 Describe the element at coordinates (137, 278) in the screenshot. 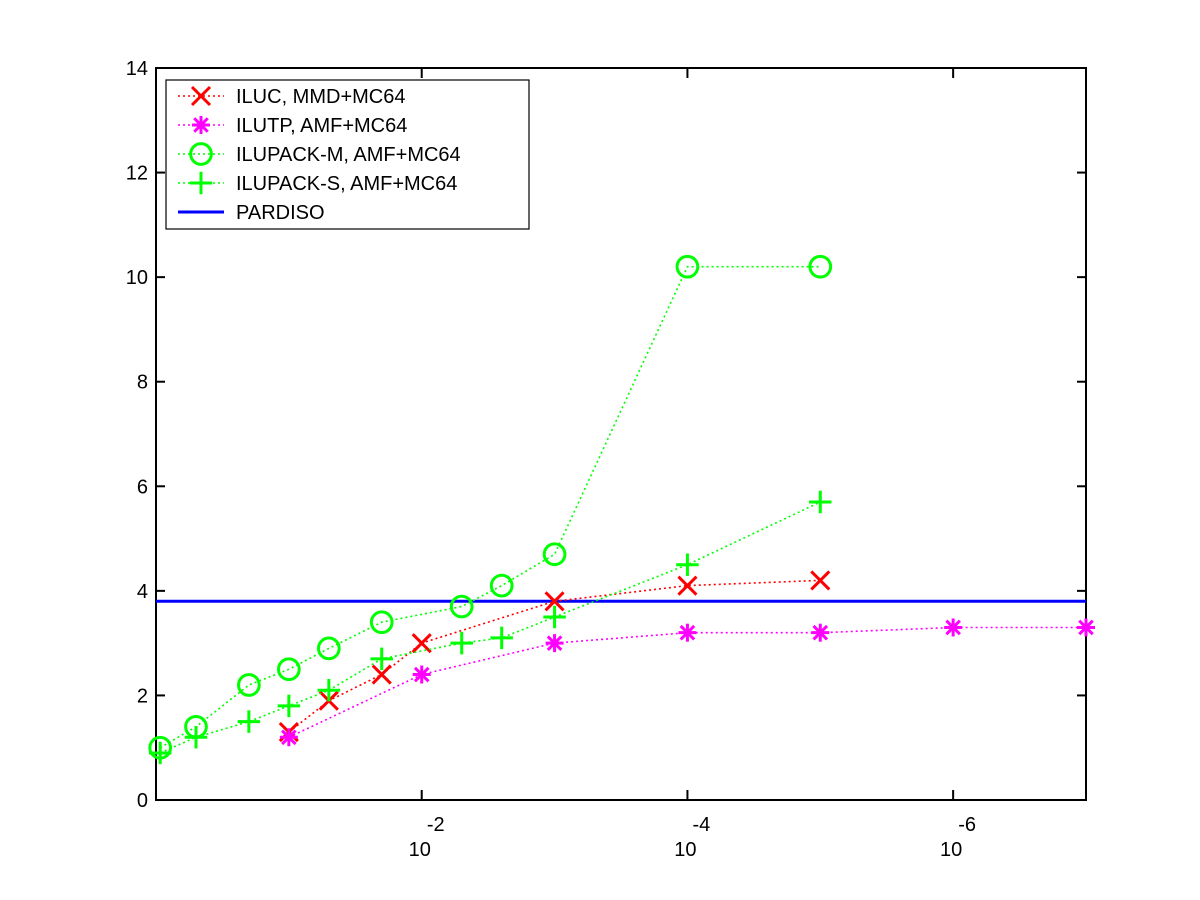

I see `y-tick-label: 10` at that location.